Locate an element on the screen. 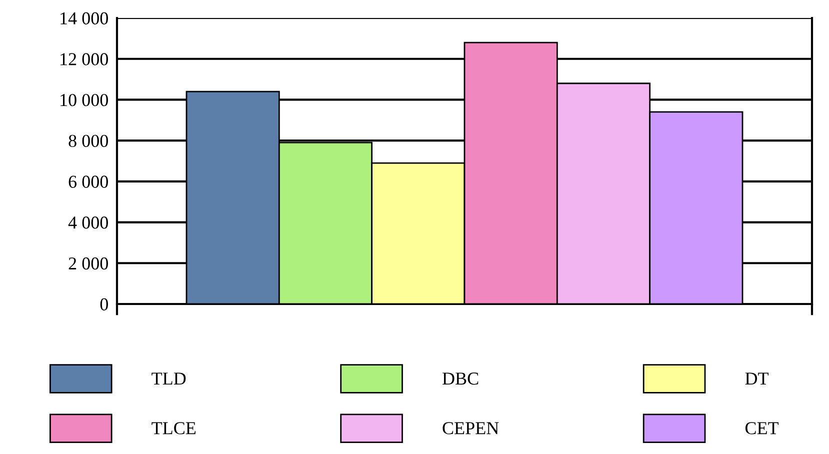 This screenshot has width=829, height=454. y-tick-label: 4 000 is located at coordinates (88, 222).